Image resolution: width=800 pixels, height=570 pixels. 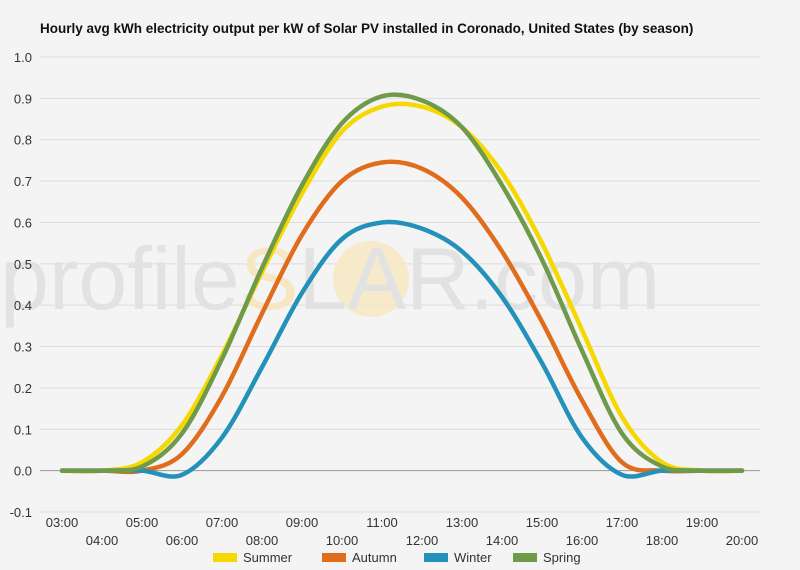 I want to click on watermark-sun-icon, so click(x=371, y=279).